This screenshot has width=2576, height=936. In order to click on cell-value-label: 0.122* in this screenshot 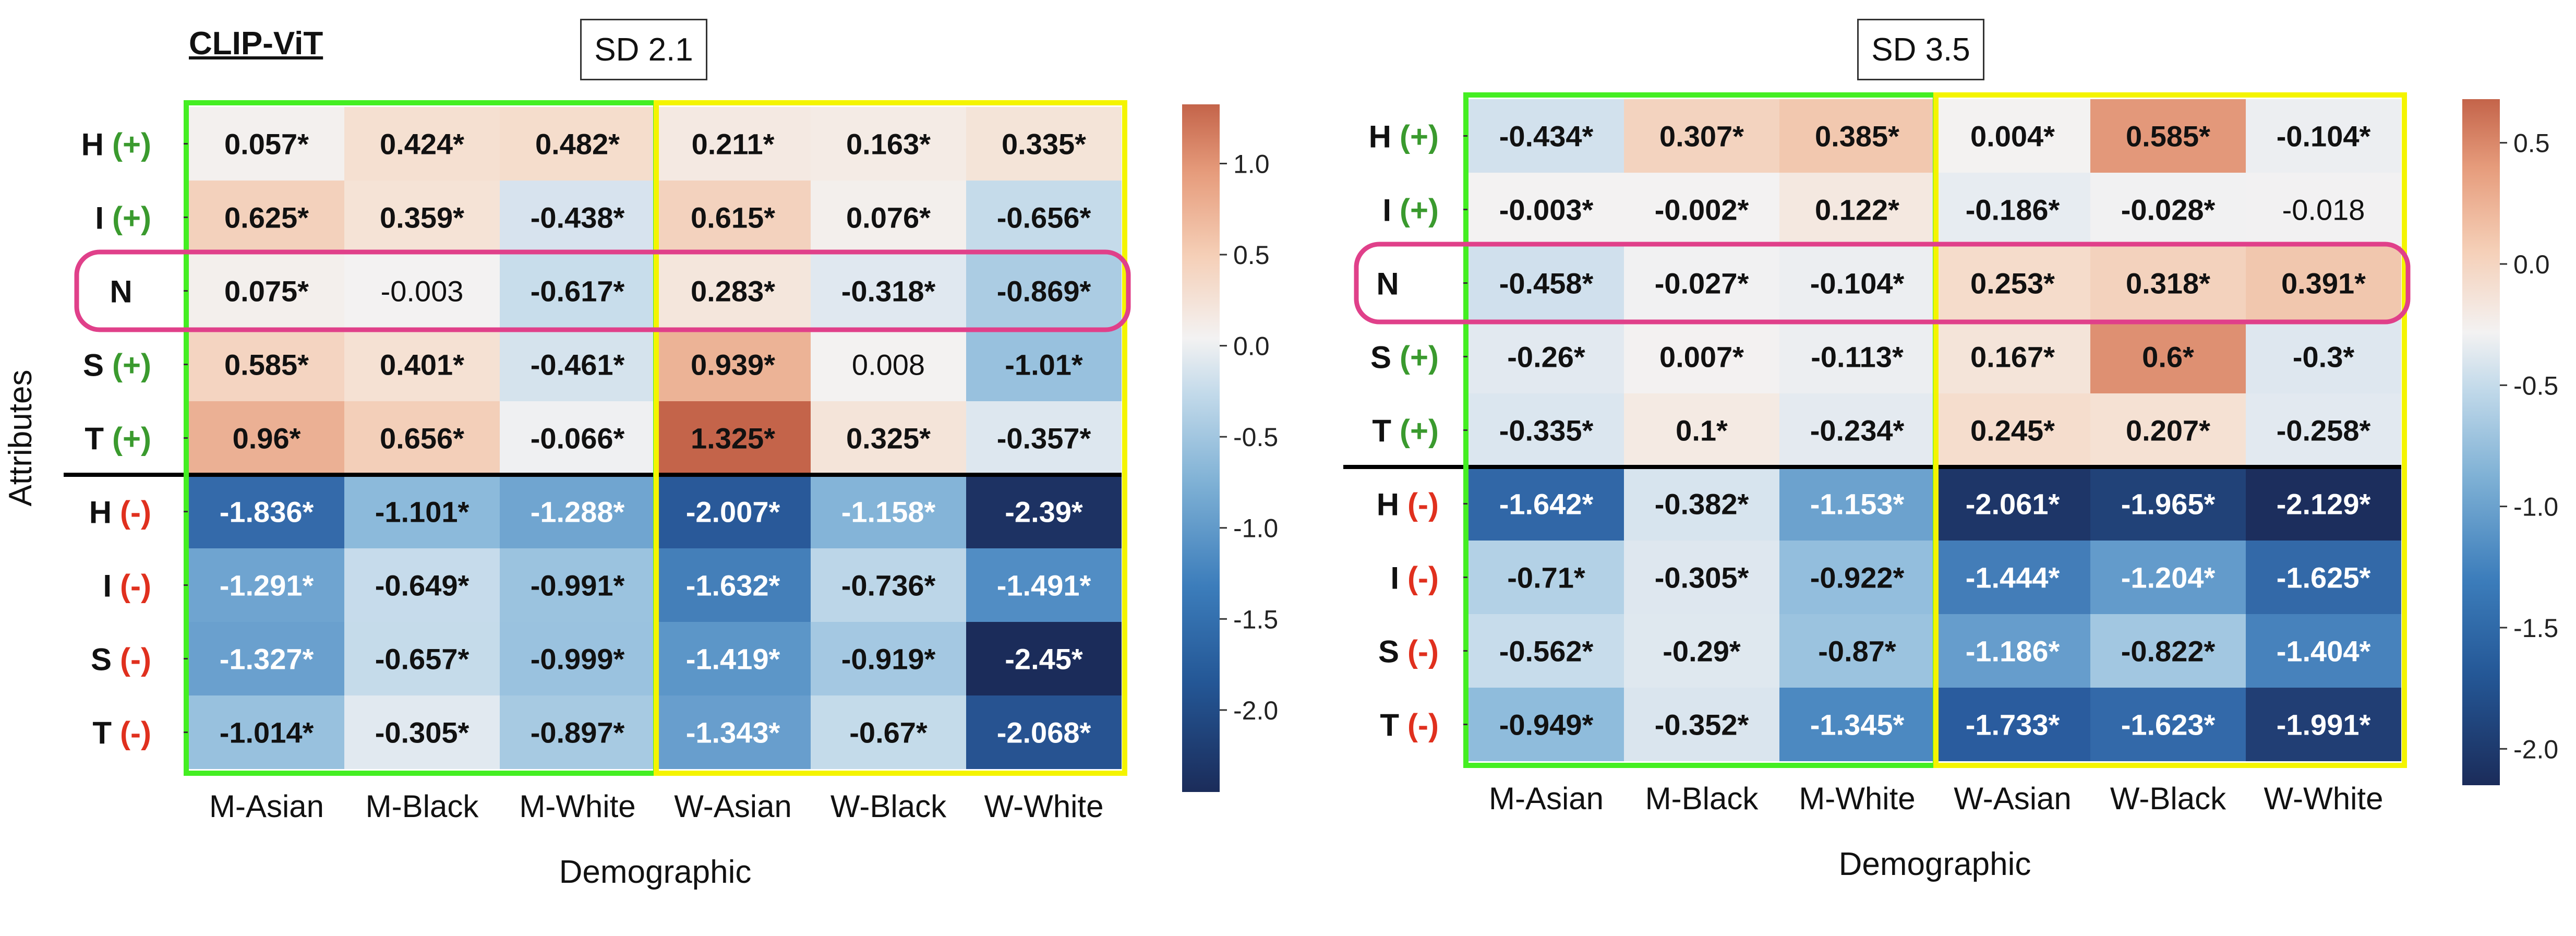, I will do `click(1857, 210)`.